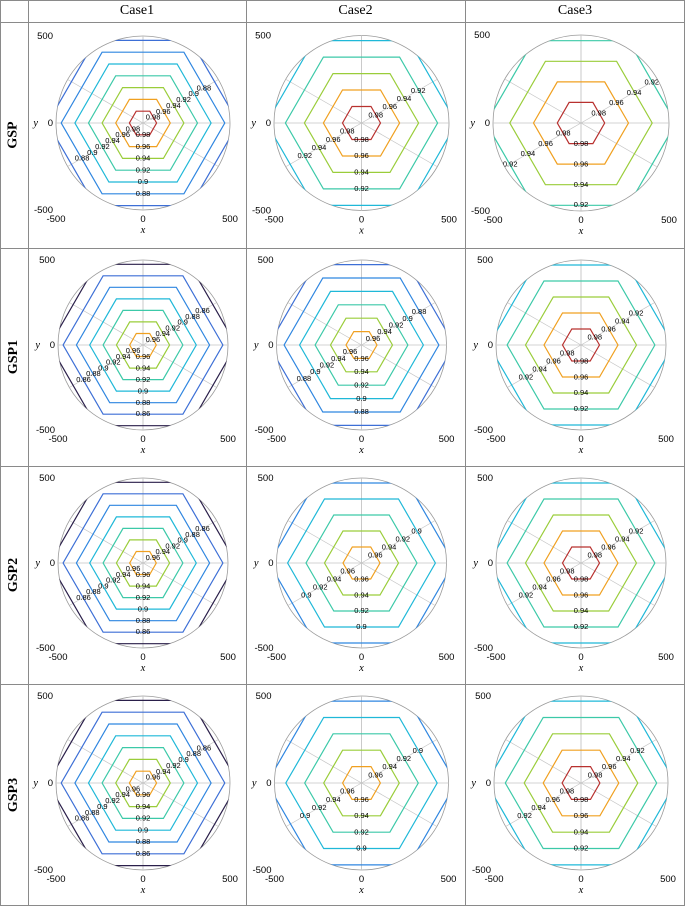  Describe the element at coordinates (28, 453) in the screenshot. I see `table-divider` at that location.